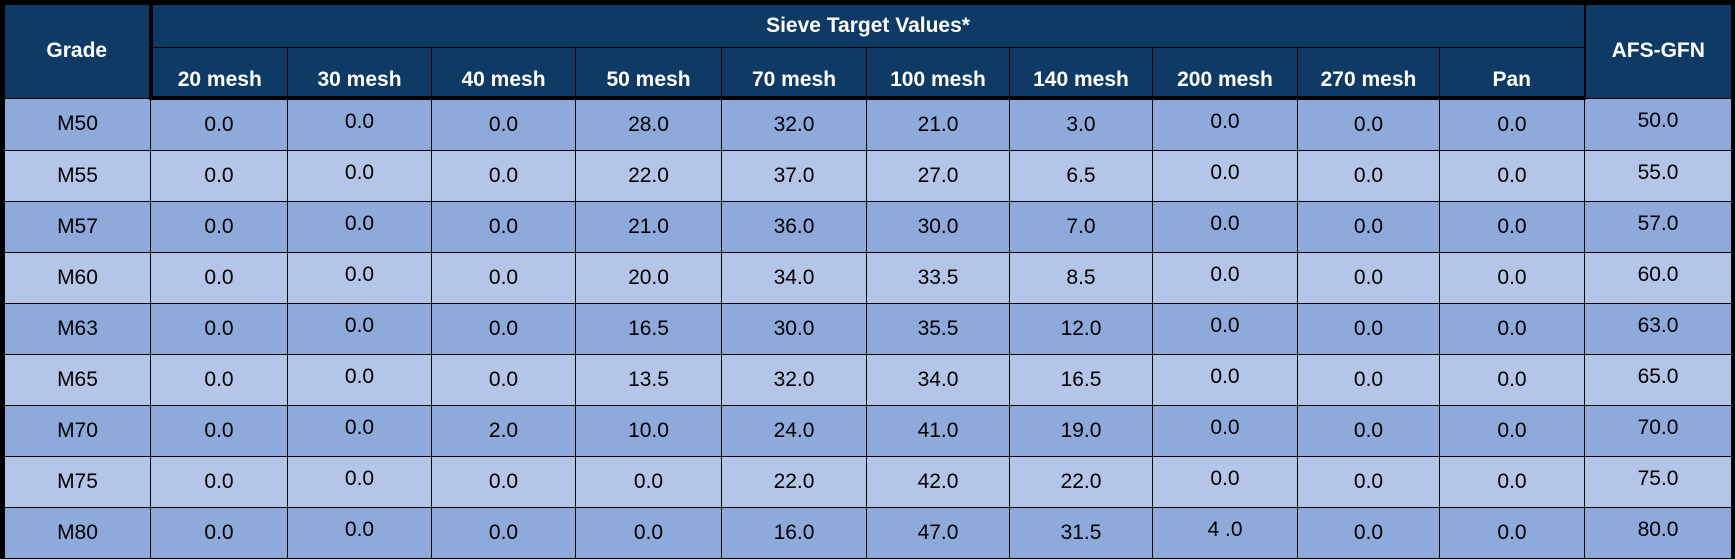 The width and height of the screenshot is (1735, 559). I want to click on grade-header: Grade, so click(78, 51).